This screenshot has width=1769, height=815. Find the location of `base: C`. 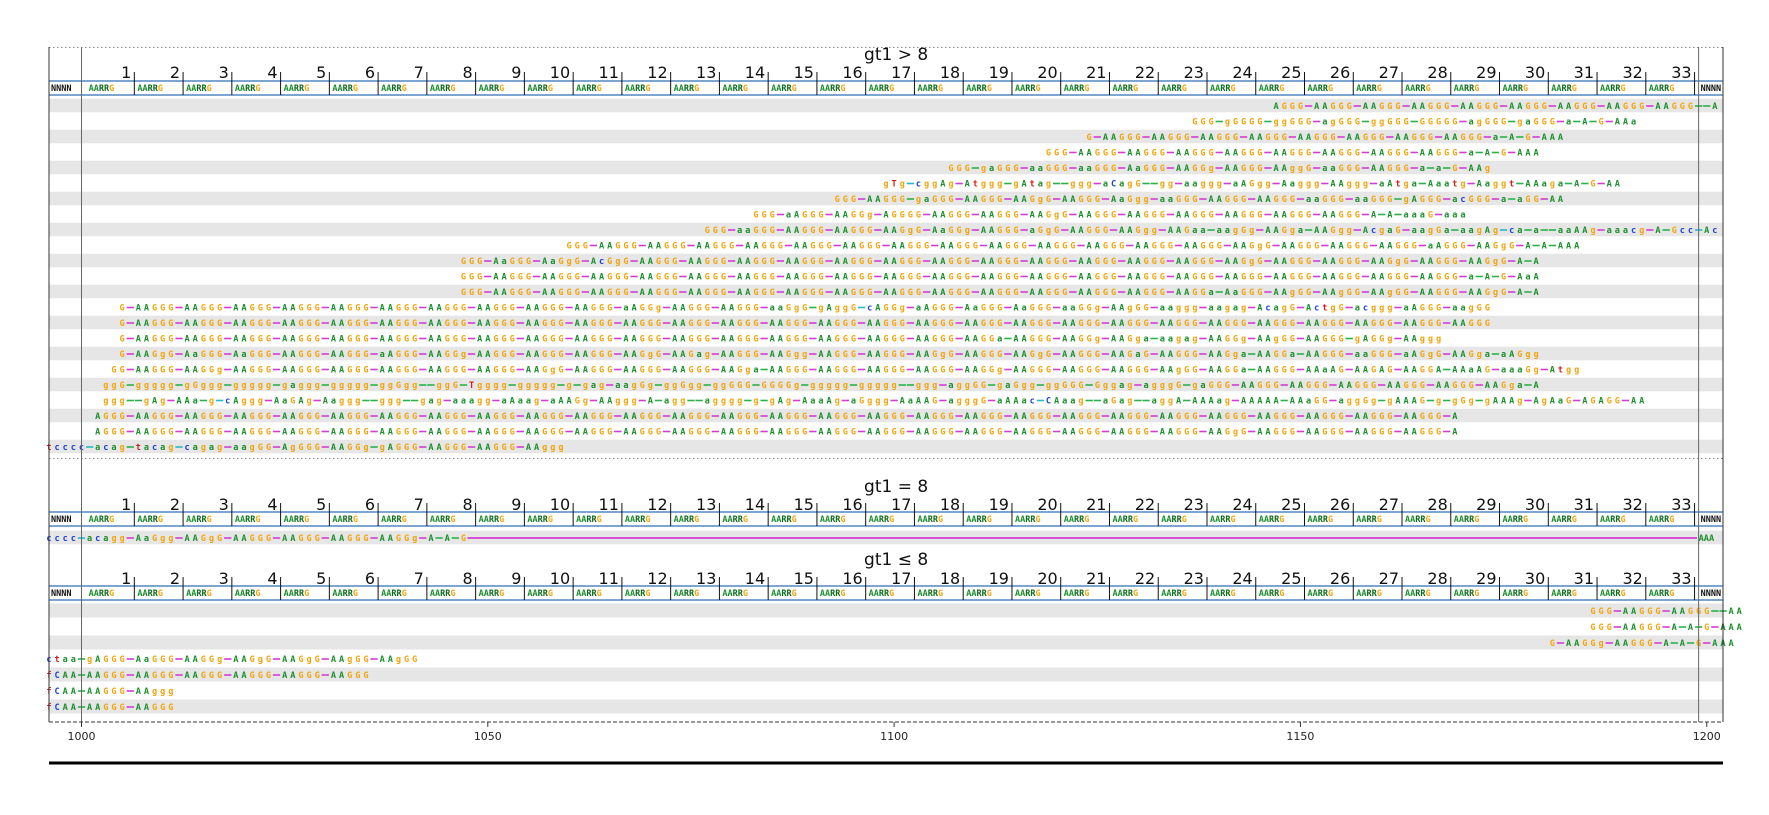

base: C is located at coordinates (57, 708).